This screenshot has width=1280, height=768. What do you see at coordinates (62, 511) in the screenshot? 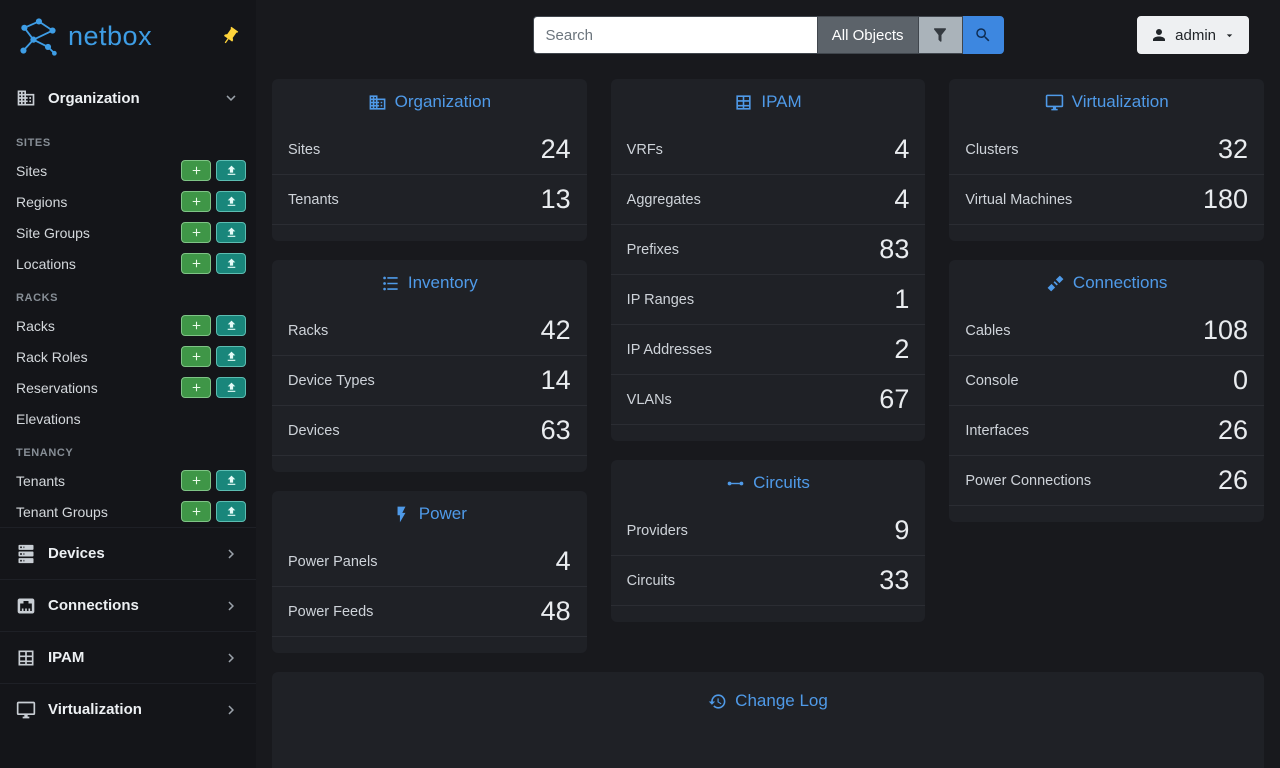
I see `sidebar-item-label: Tenant Groups` at bounding box center [62, 511].